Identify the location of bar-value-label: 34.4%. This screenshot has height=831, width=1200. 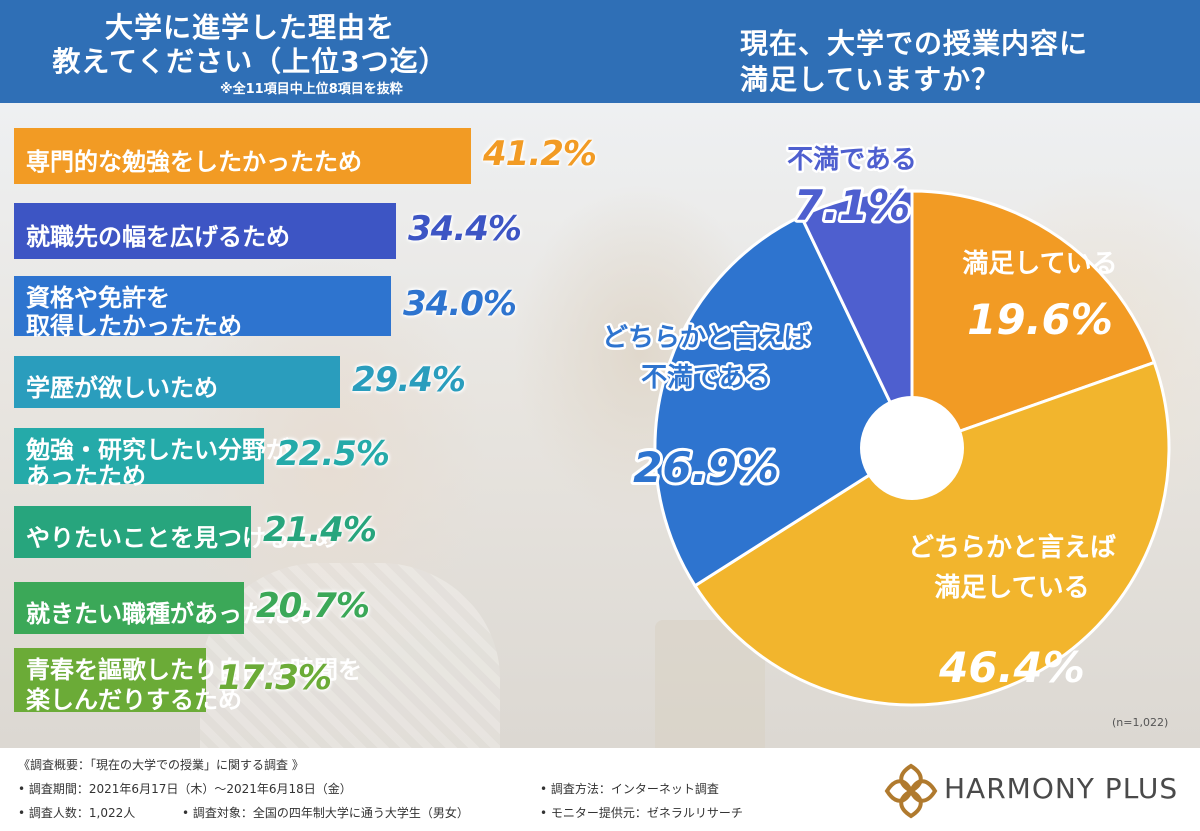
(465, 229).